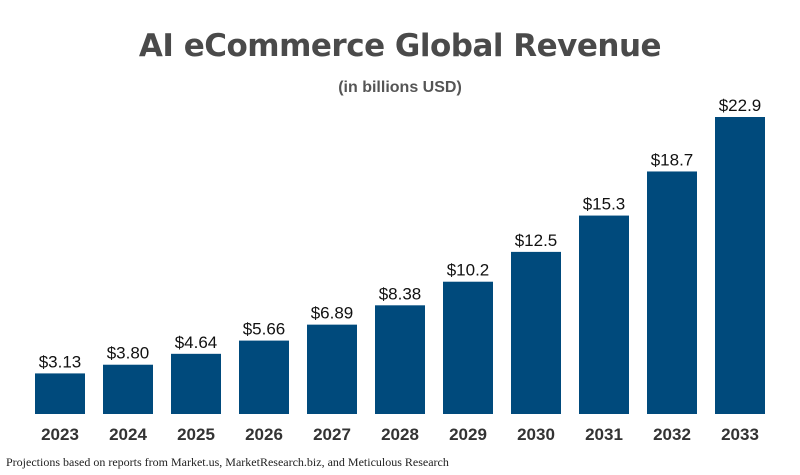 This screenshot has width=800, height=475. I want to click on bar-2030, so click(536, 332).